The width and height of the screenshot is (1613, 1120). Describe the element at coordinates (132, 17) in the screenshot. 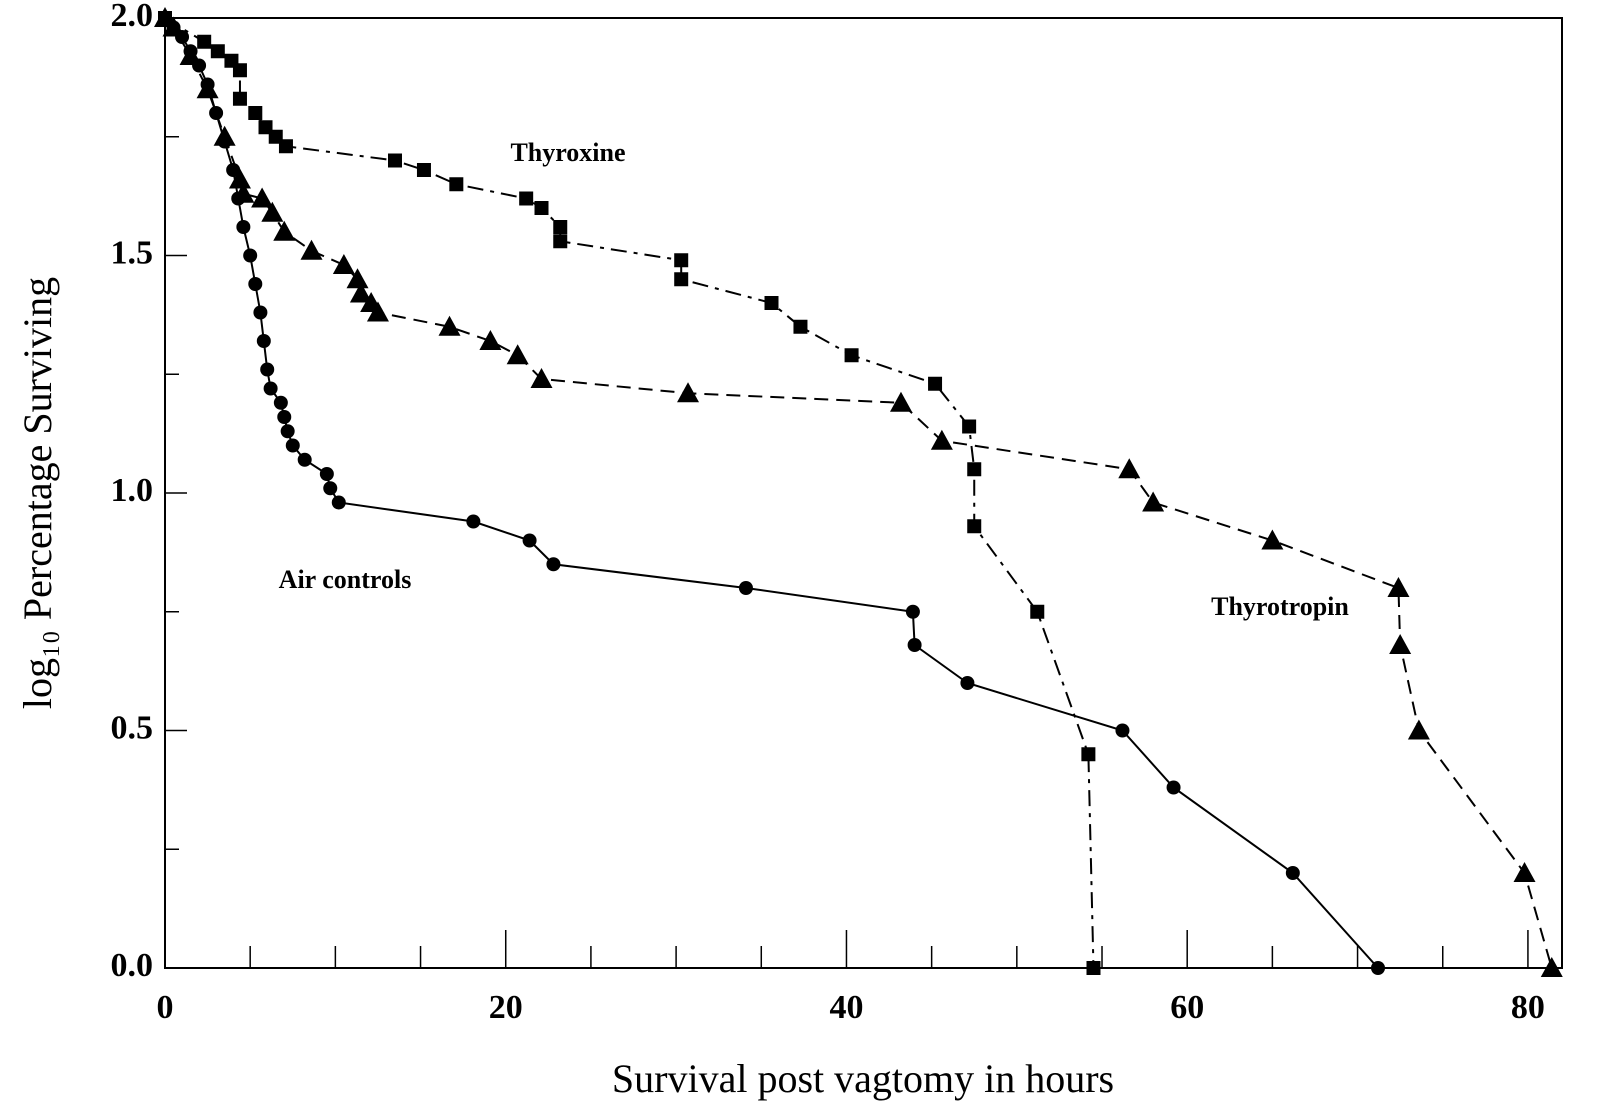

I see `y-tick-label: 2.0` at that location.